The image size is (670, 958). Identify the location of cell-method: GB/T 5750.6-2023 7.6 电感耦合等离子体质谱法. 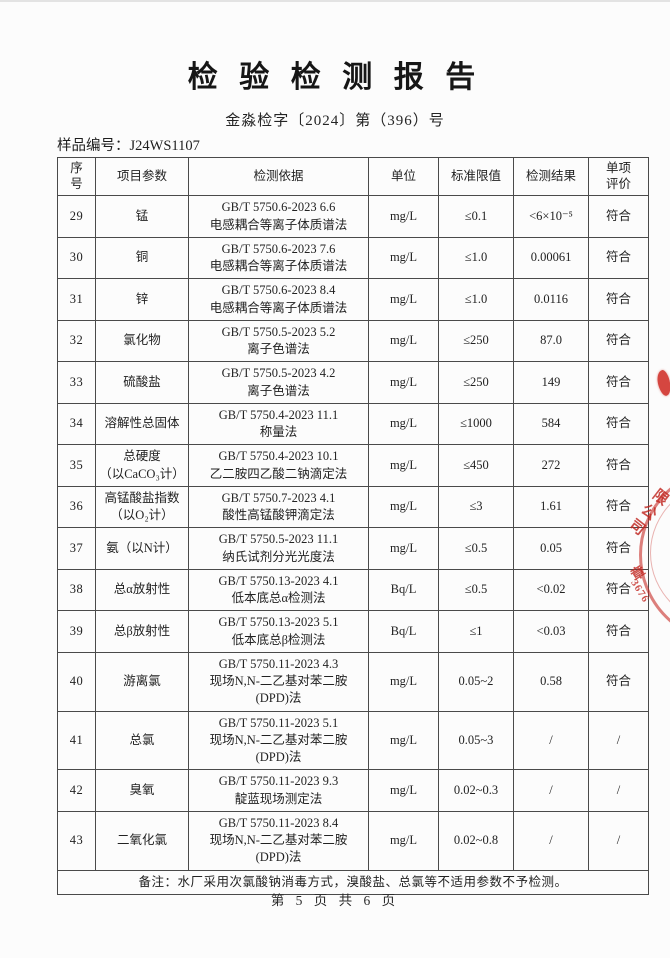
(278, 258).